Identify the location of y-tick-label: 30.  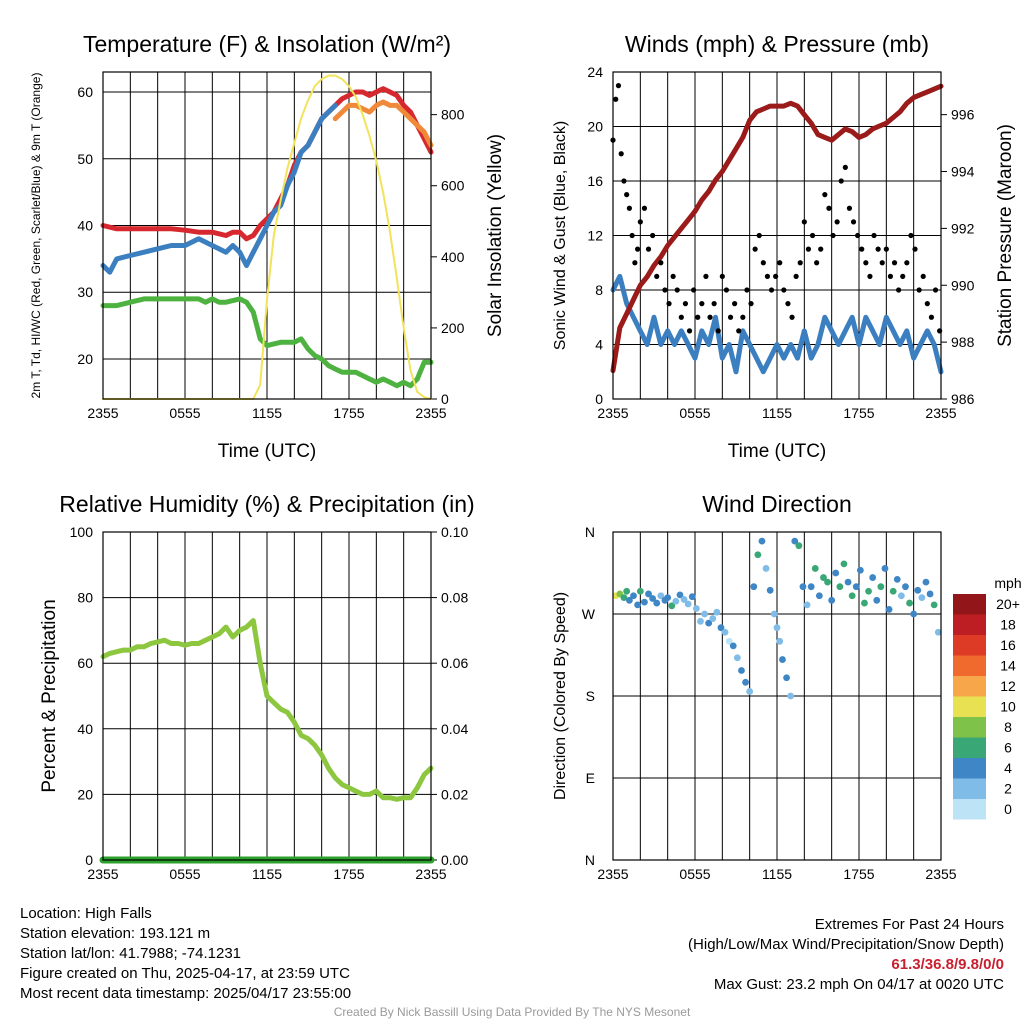
(85, 292).